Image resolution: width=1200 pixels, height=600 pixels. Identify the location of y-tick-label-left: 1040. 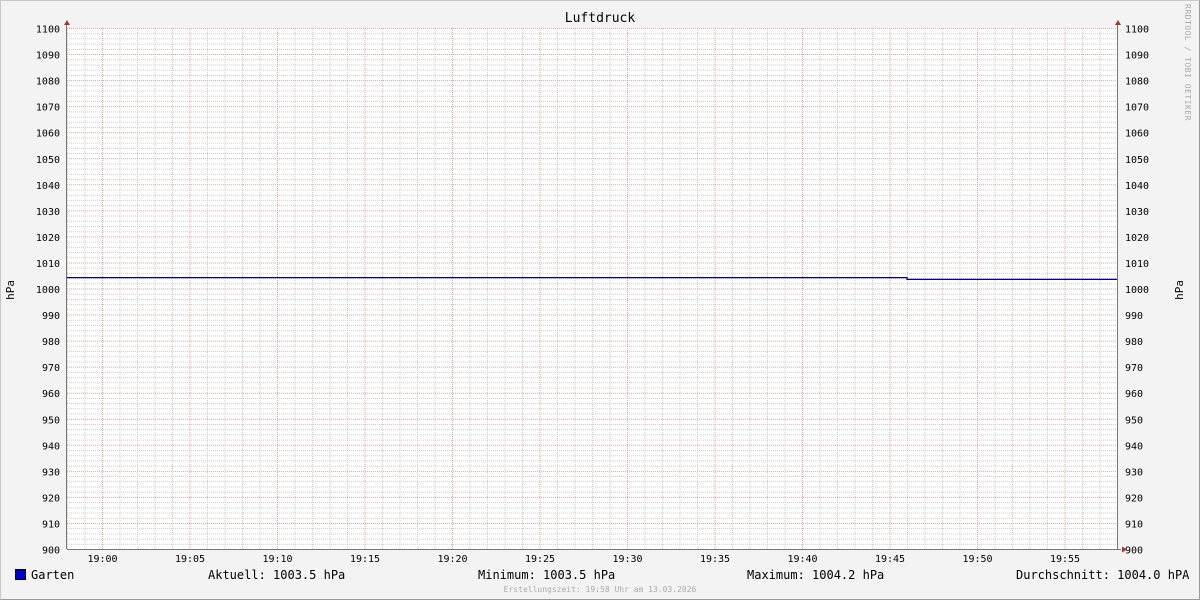
(48, 186).